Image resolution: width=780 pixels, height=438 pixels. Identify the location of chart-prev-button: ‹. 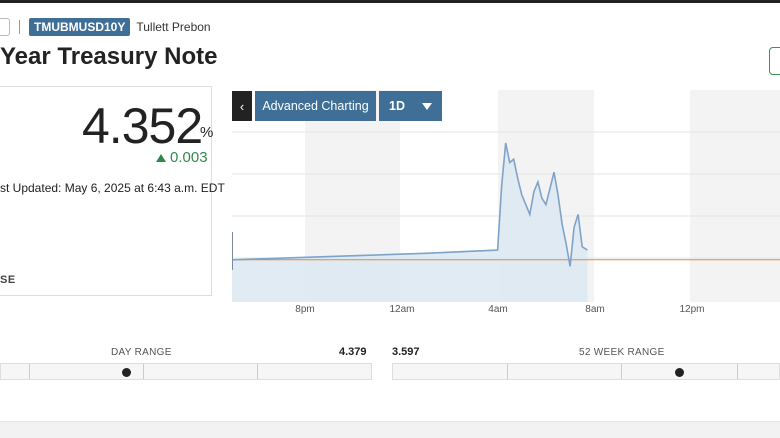
(242, 106).